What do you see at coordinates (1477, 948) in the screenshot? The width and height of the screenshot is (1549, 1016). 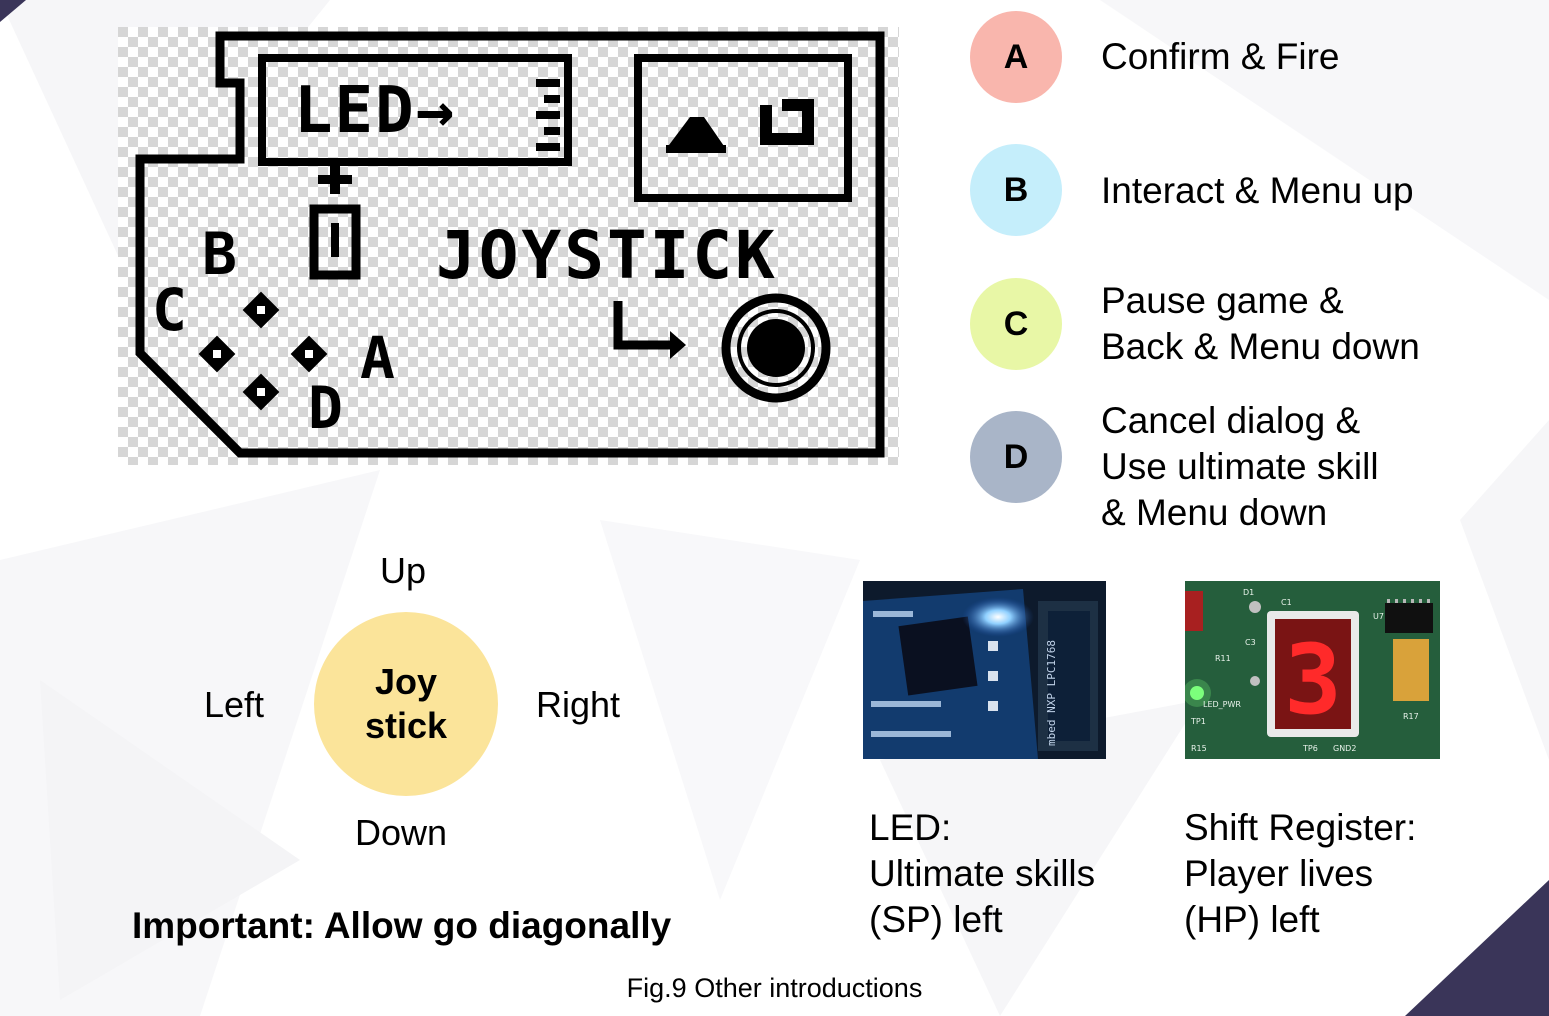 I see `corner-bottom-right` at bounding box center [1477, 948].